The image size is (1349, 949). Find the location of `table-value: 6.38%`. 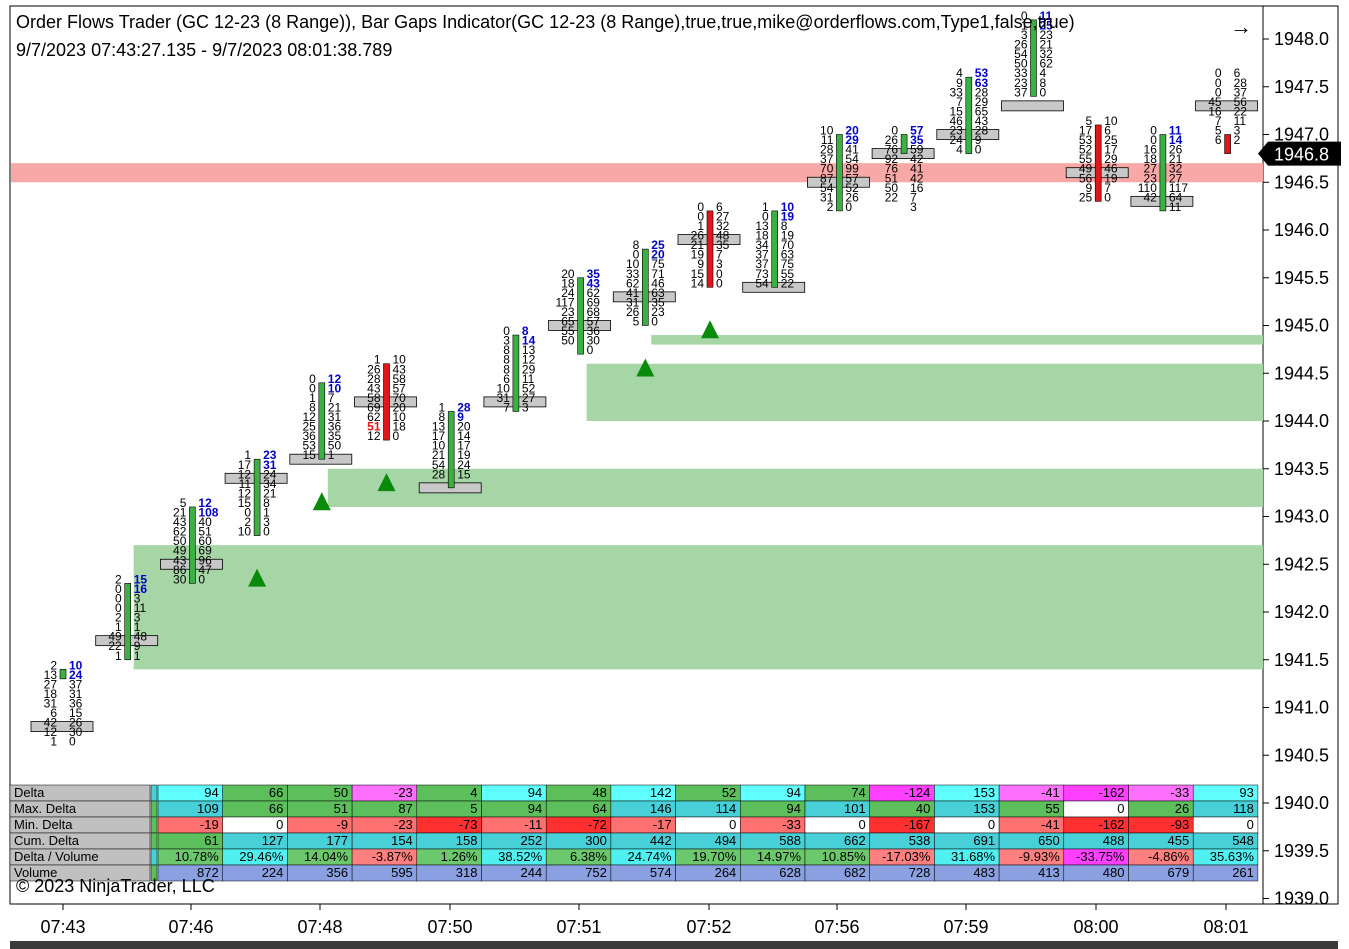

table-value: 6.38% is located at coordinates (588, 856).